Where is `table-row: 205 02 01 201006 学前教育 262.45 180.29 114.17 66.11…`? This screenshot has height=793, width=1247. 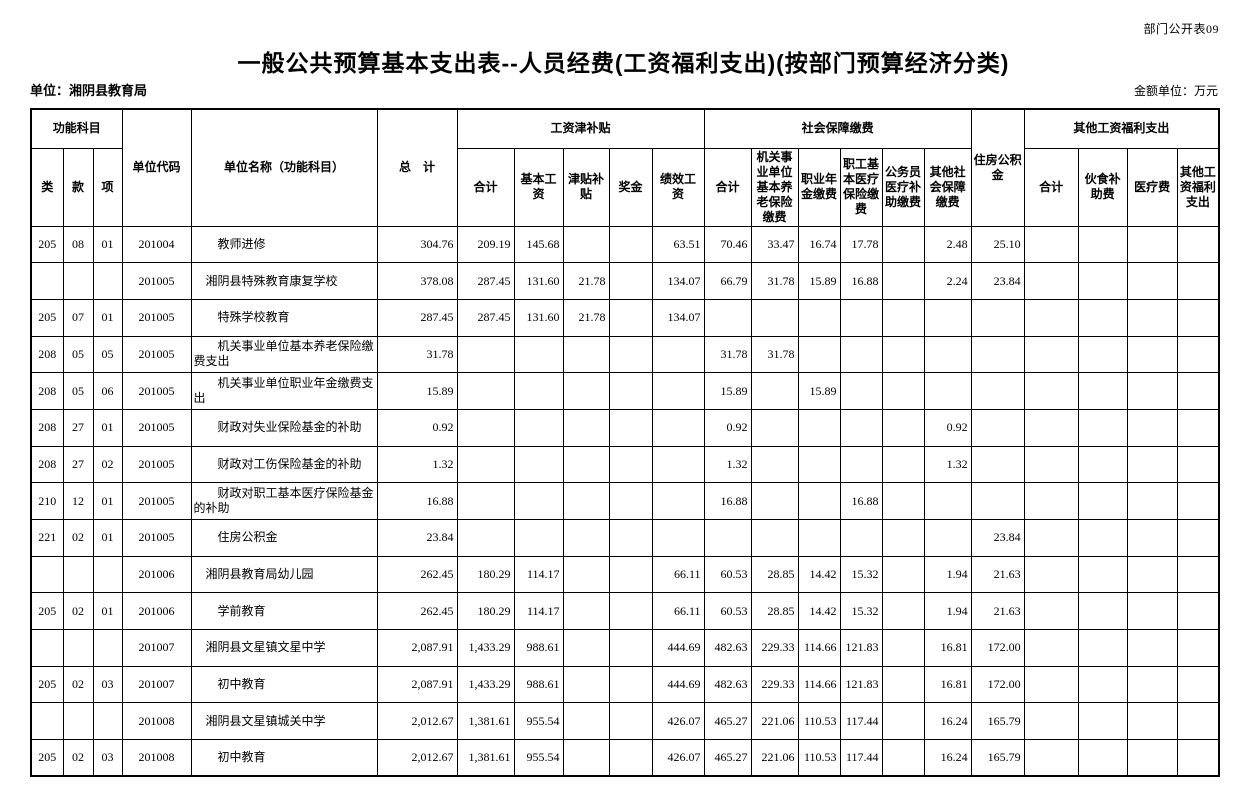
table-row: 205 02 01 201006 学前教育 262.45 180.29 114.17 66.11… is located at coordinates (625, 611).